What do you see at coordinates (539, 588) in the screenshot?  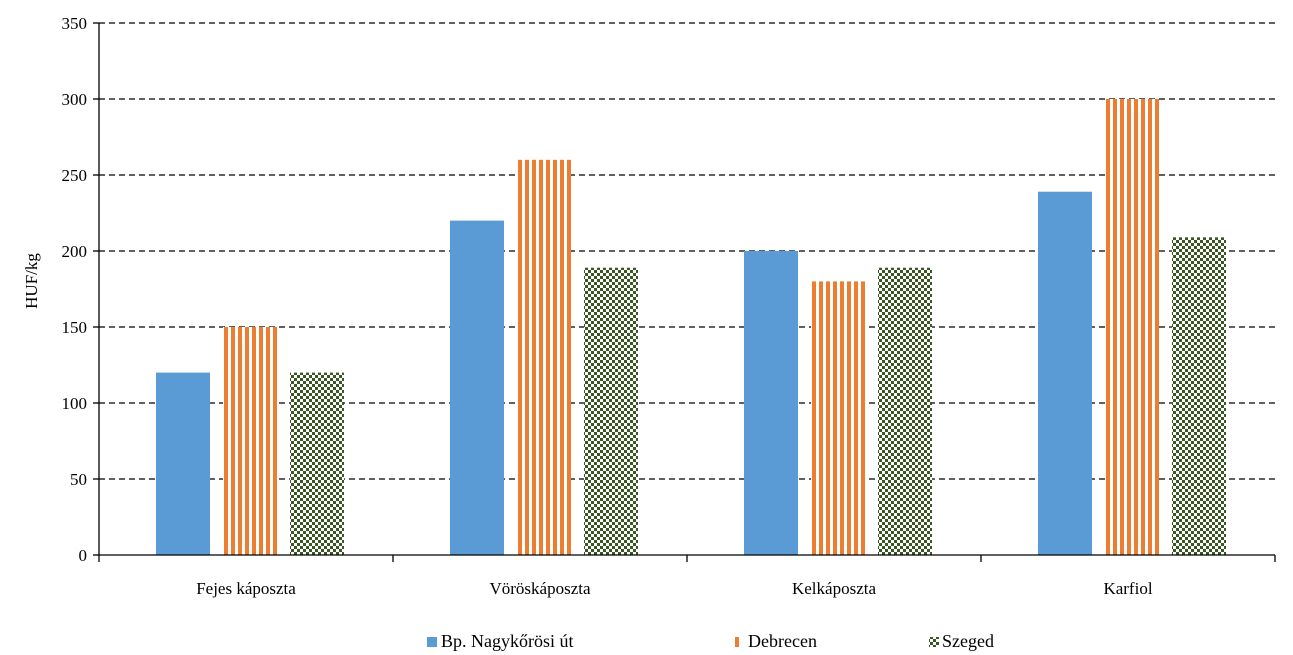 I see `x-tick-label: Vöröskáposzta` at bounding box center [539, 588].